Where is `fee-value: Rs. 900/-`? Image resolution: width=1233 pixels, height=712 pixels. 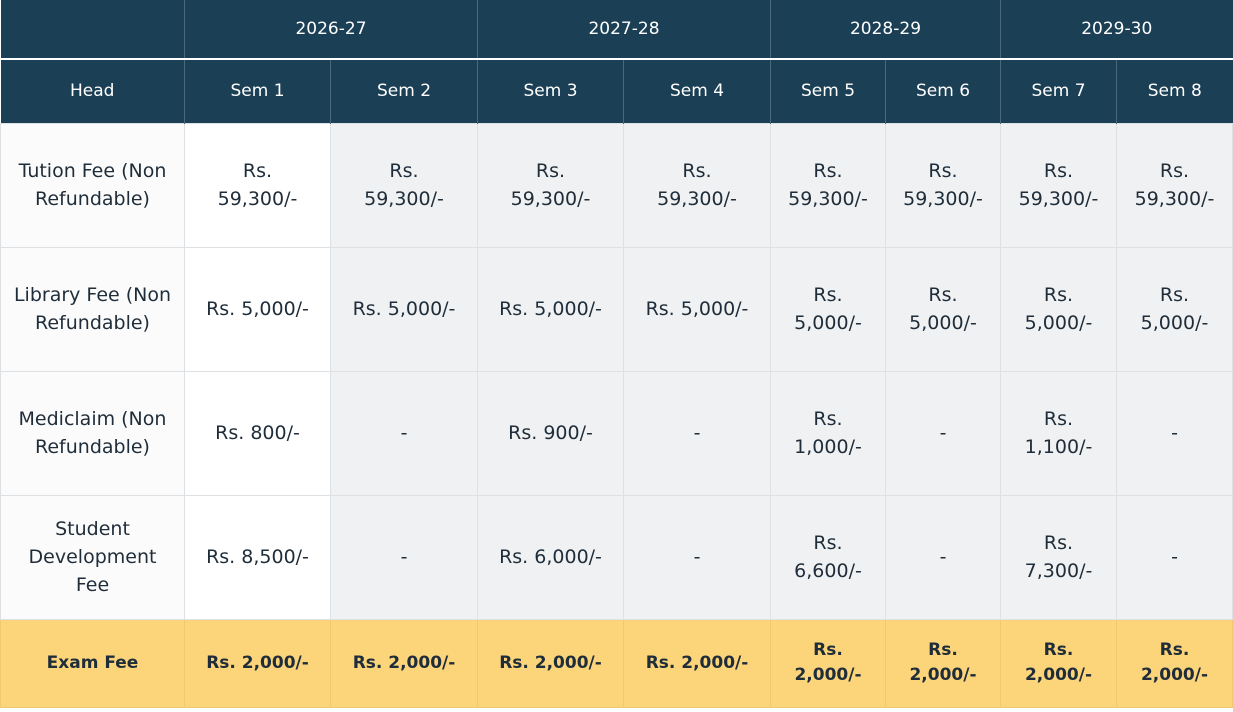
fee-value: Rs. 900/- is located at coordinates (550, 433).